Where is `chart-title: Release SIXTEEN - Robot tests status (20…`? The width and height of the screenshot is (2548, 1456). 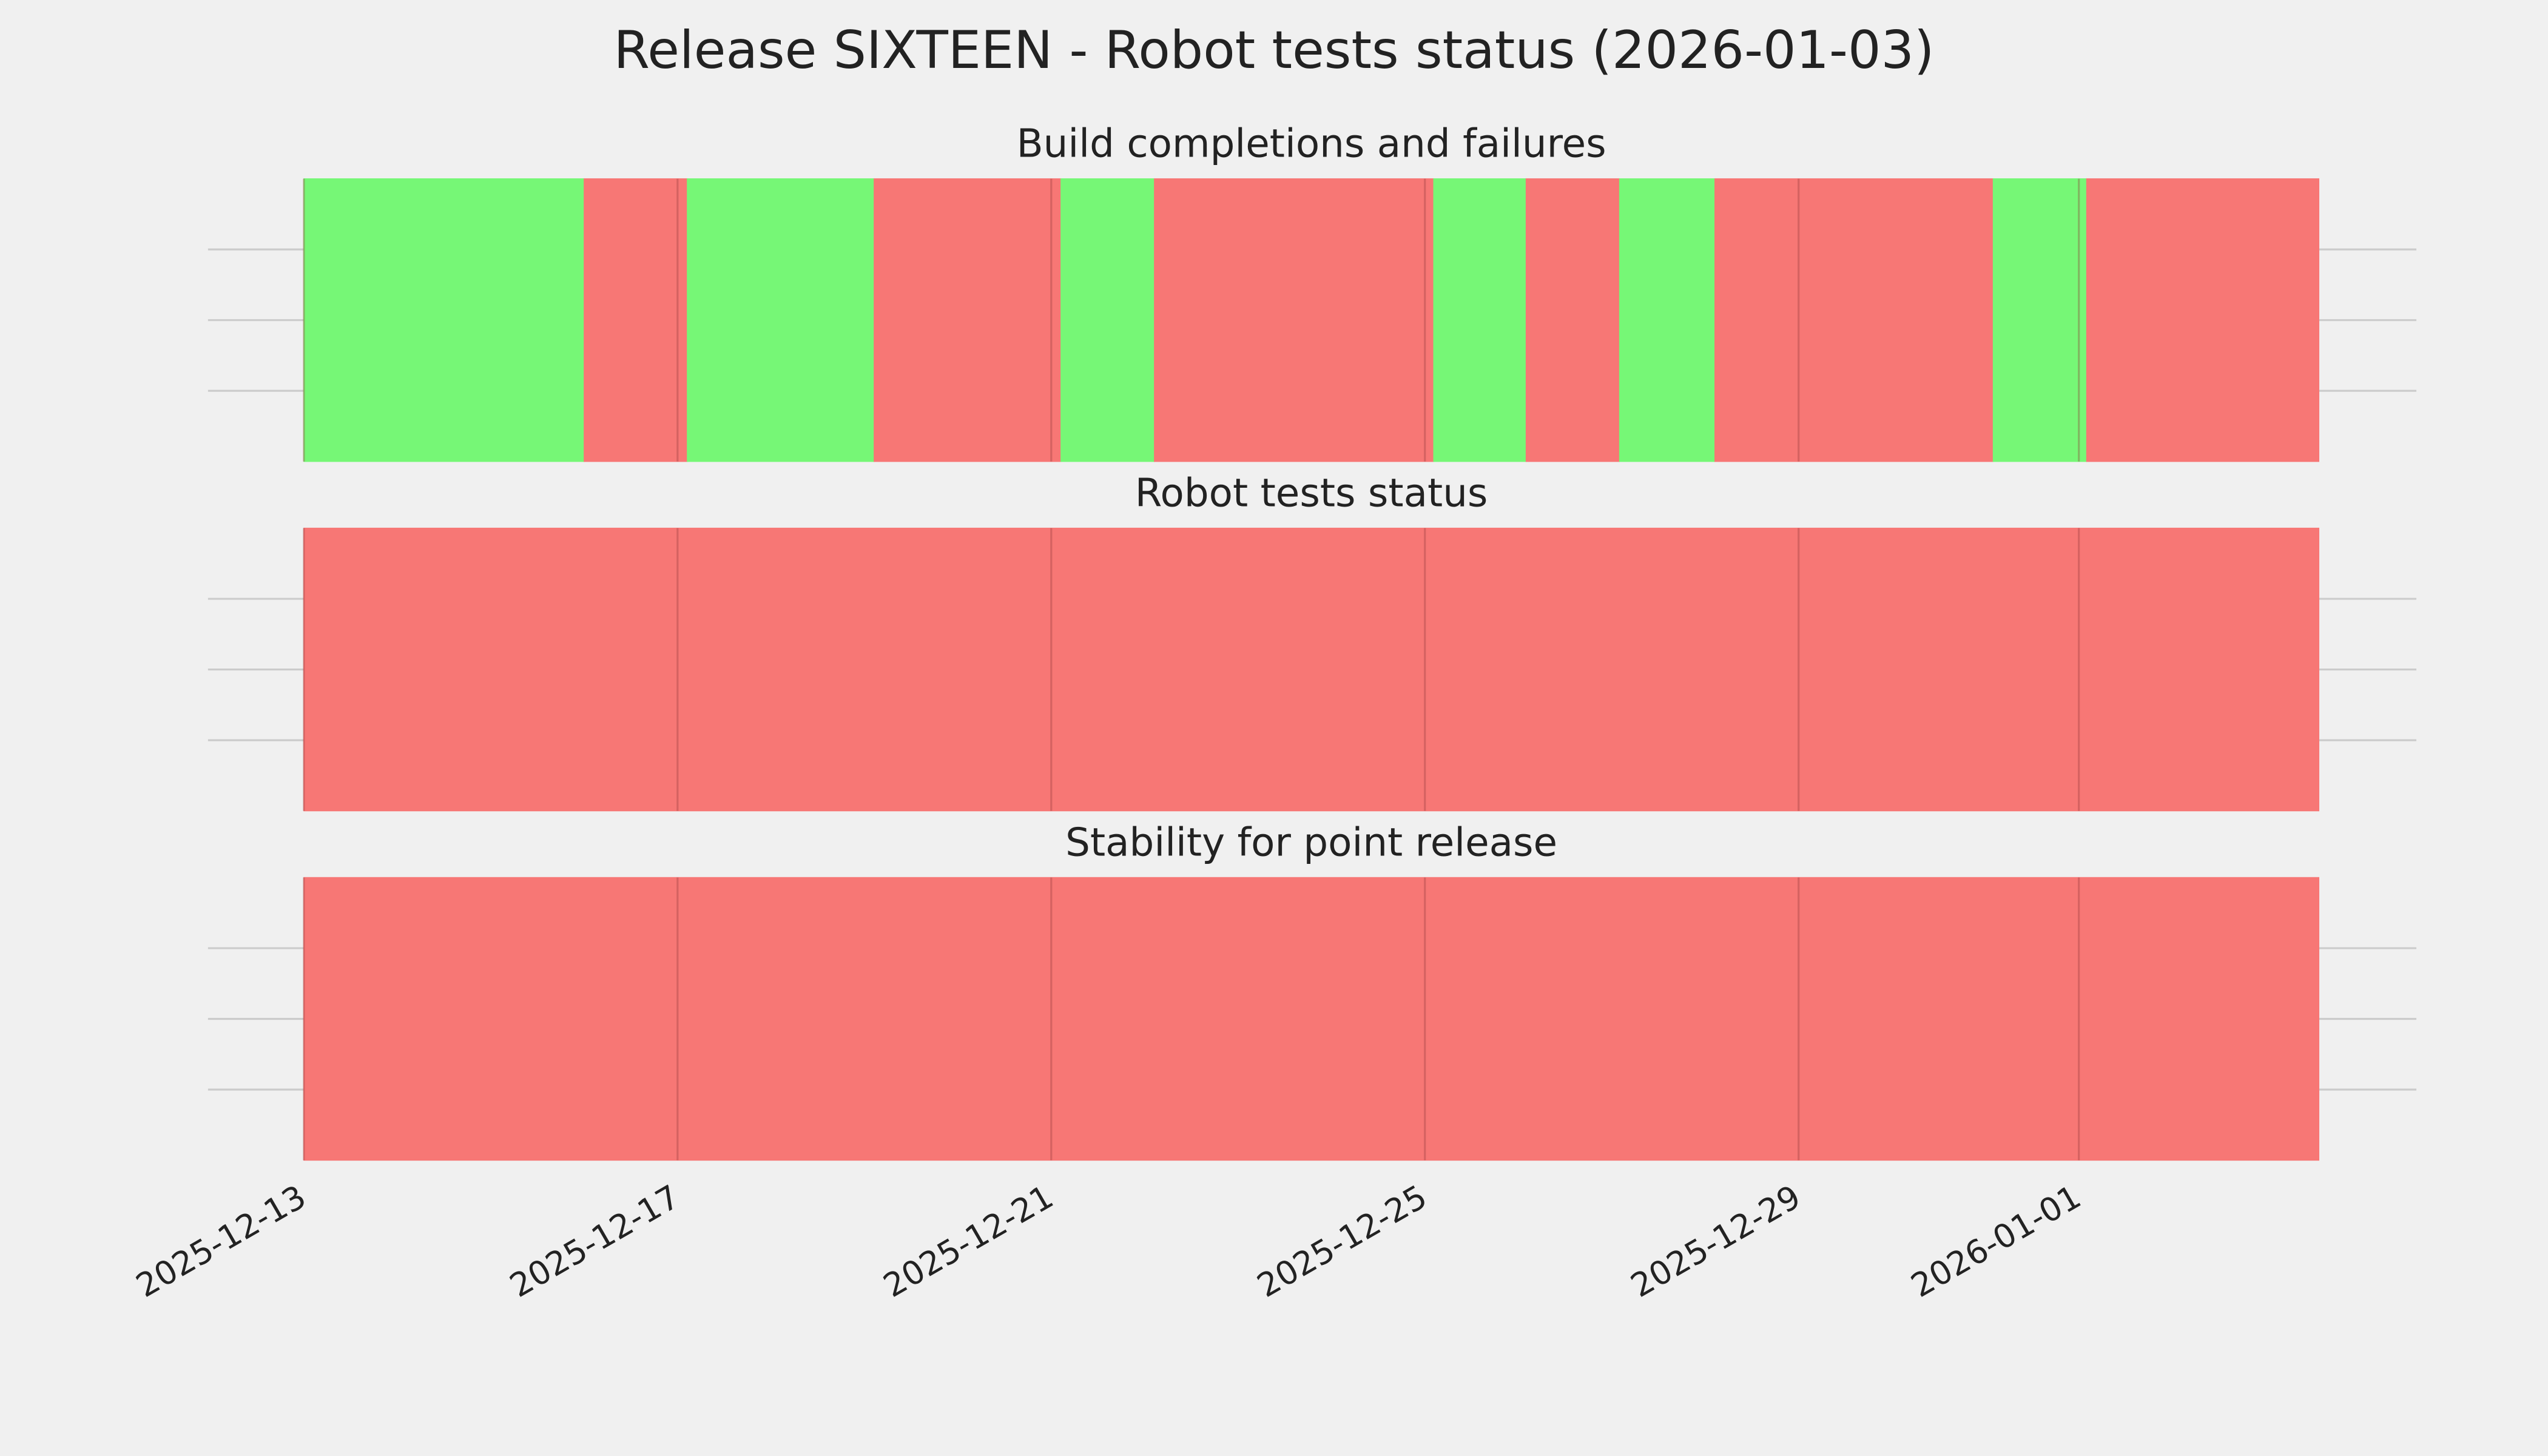
chart-title: Release SIXTEEN - Robot tests status (20… is located at coordinates (1274, 50).